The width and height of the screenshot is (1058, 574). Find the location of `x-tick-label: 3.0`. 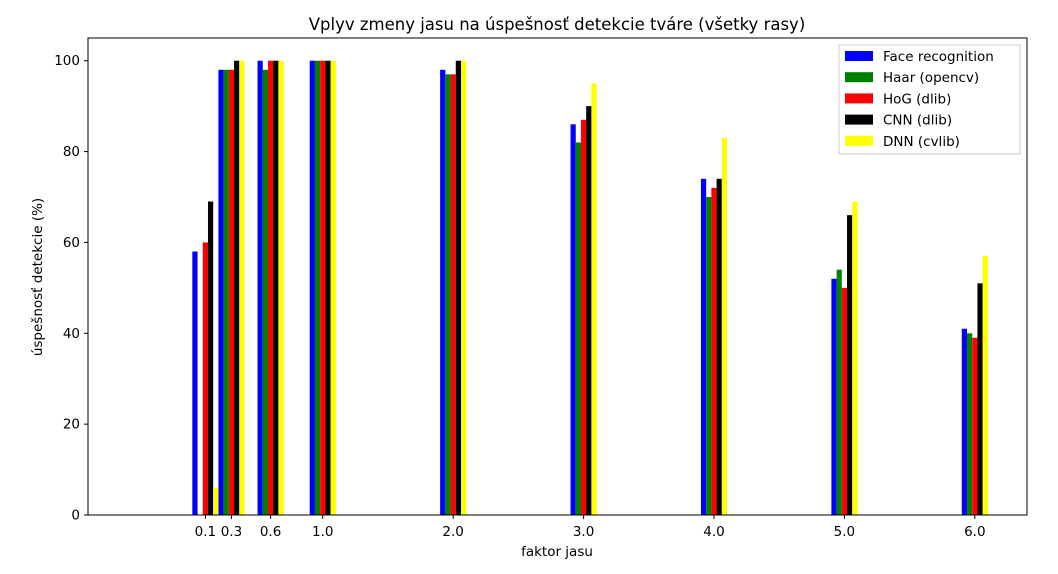

x-tick-label: 3.0 is located at coordinates (583, 532).